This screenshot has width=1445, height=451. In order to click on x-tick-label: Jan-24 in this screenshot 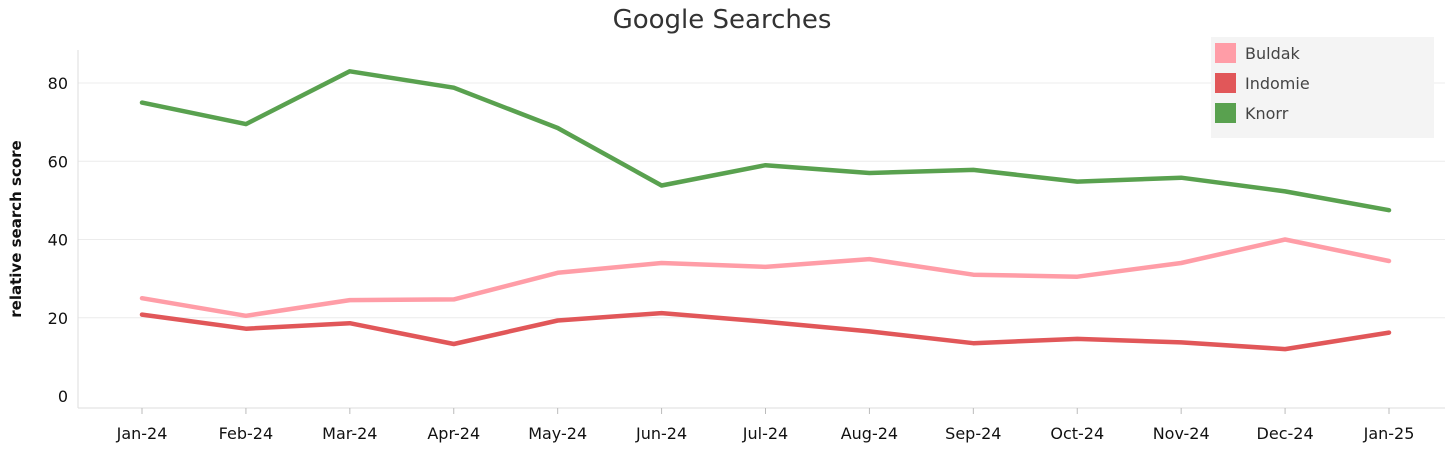, I will do `click(142, 433)`.